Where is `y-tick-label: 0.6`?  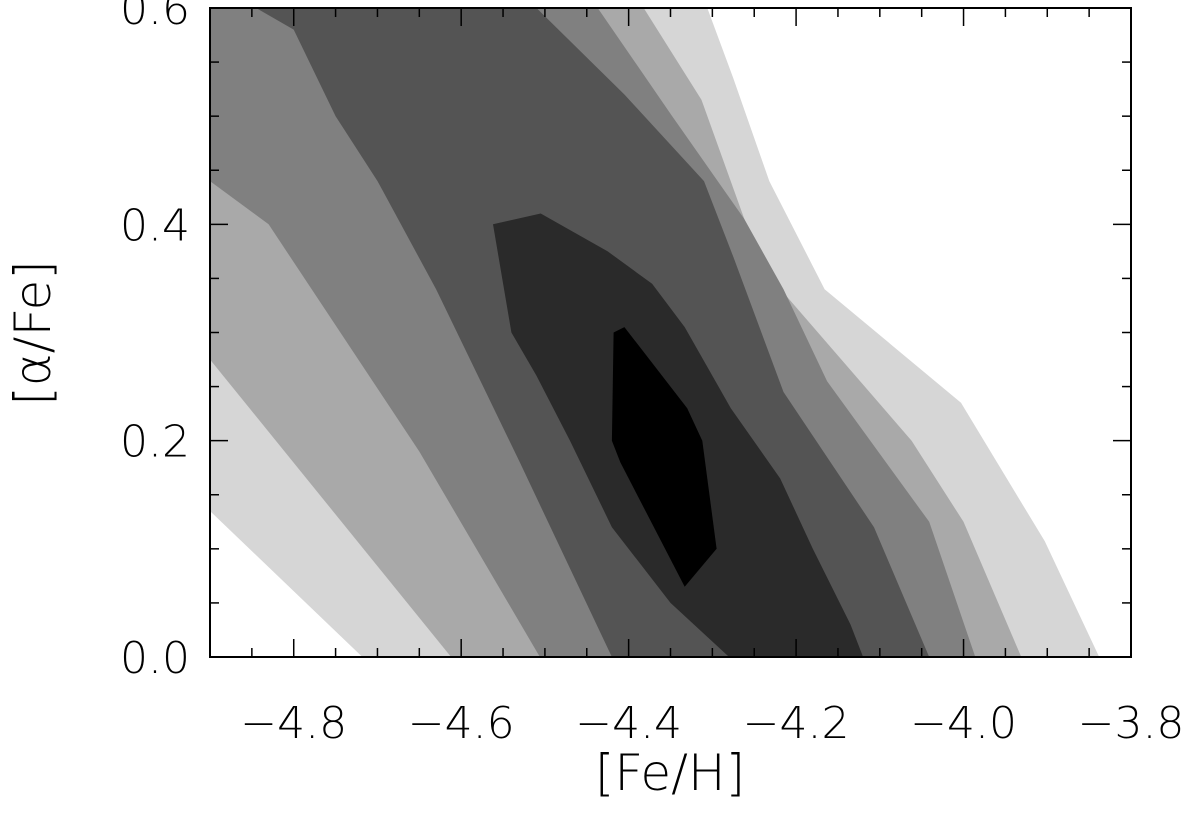 y-tick-label: 0.6 is located at coordinates (155, 17).